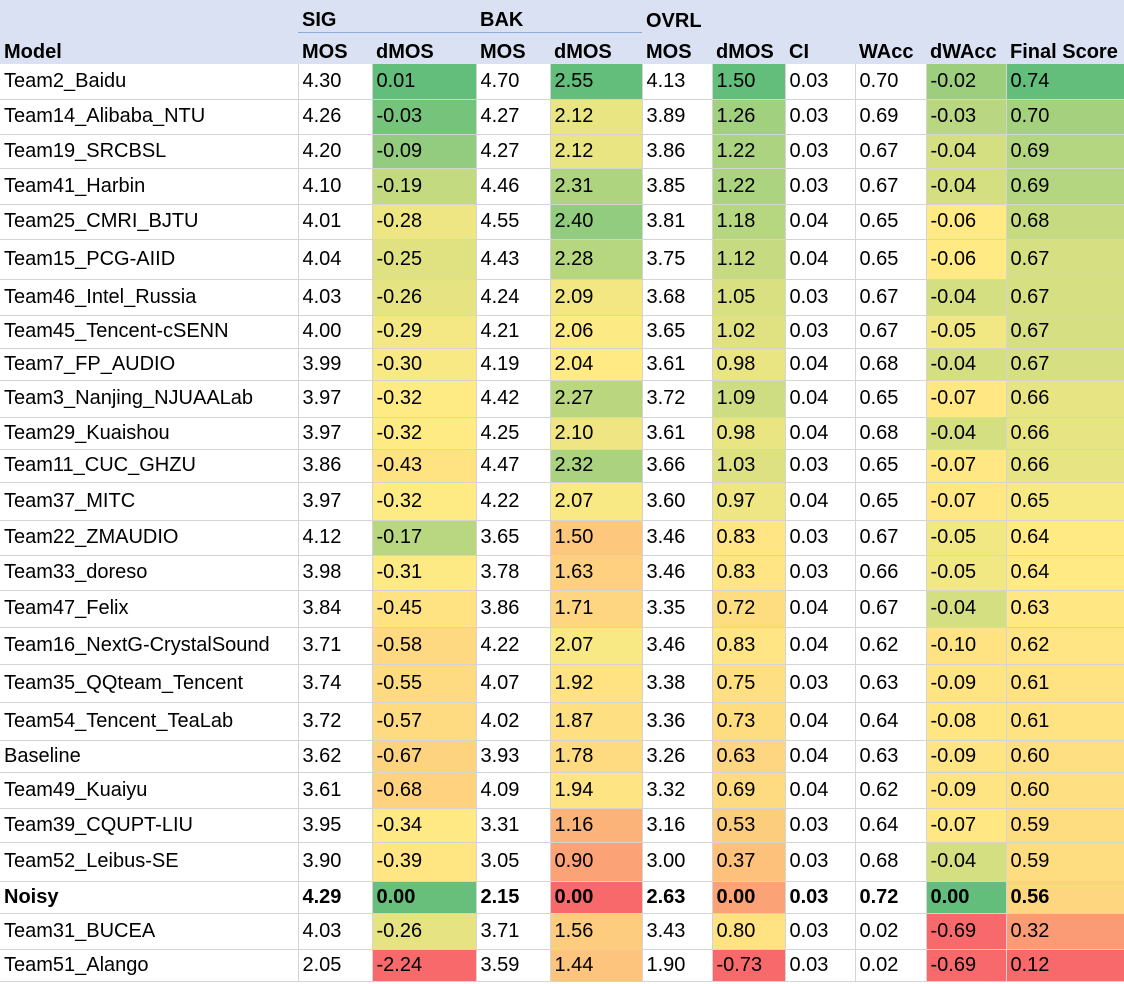 This screenshot has height=984, width=1124. Describe the element at coordinates (513, 573) in the screenshot. I see `cell-bak-mos: 3.78` at that location.